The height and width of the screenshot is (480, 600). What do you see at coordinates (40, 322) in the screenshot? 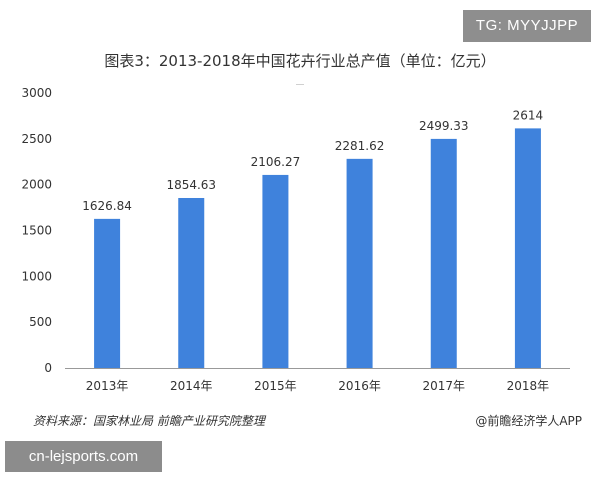
I see `y-tick-label: 500` at bounding box center [40, 322].